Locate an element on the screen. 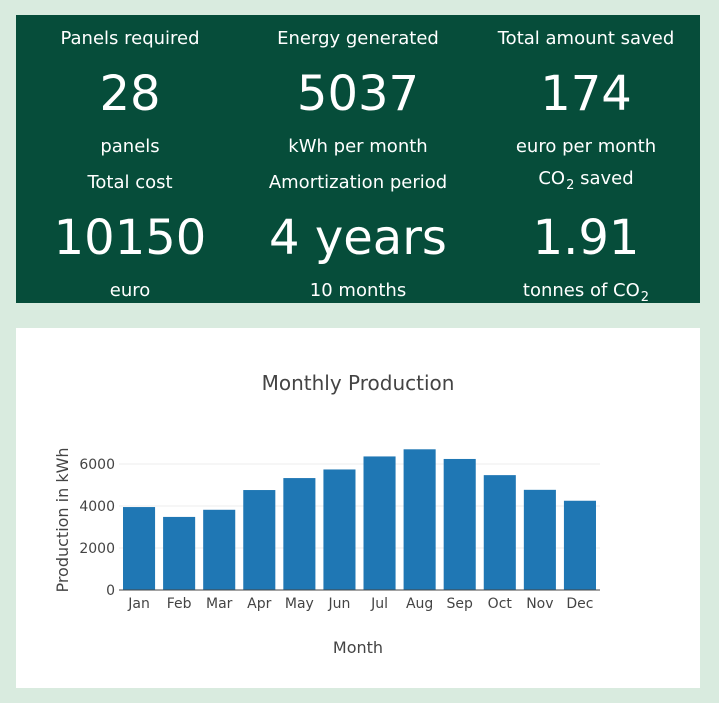 Image resolution: width=719 pixels, height=703 pixels. bar-mar is located at coordinates (219, 549).